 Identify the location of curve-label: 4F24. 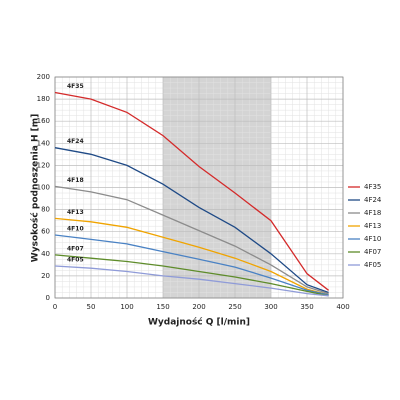
(75, 141).